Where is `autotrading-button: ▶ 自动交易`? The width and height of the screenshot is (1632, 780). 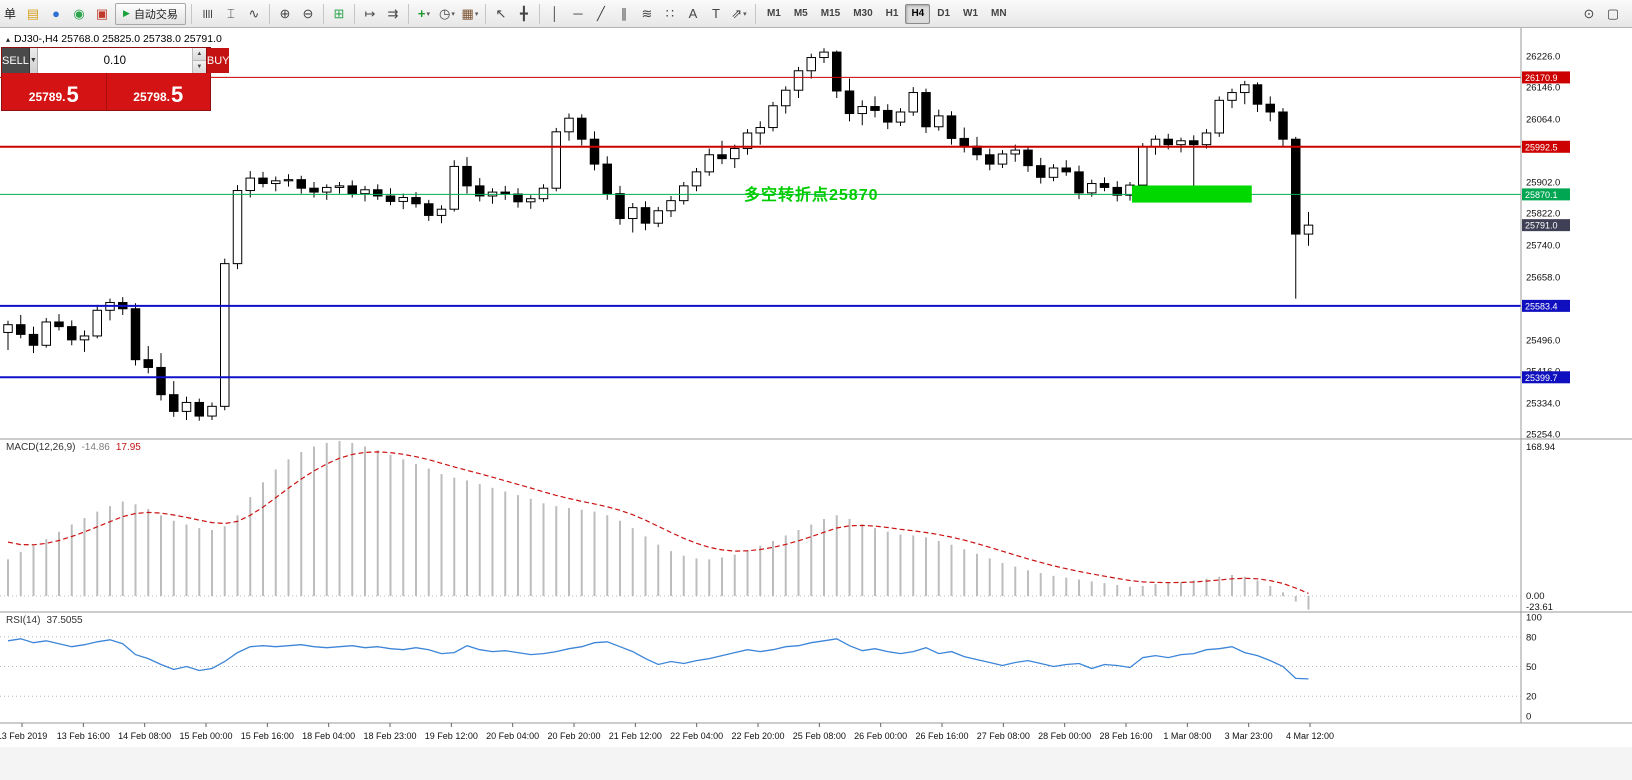 autotrading-button: ▶ 自动交易 is located at coordinates (150, 13).